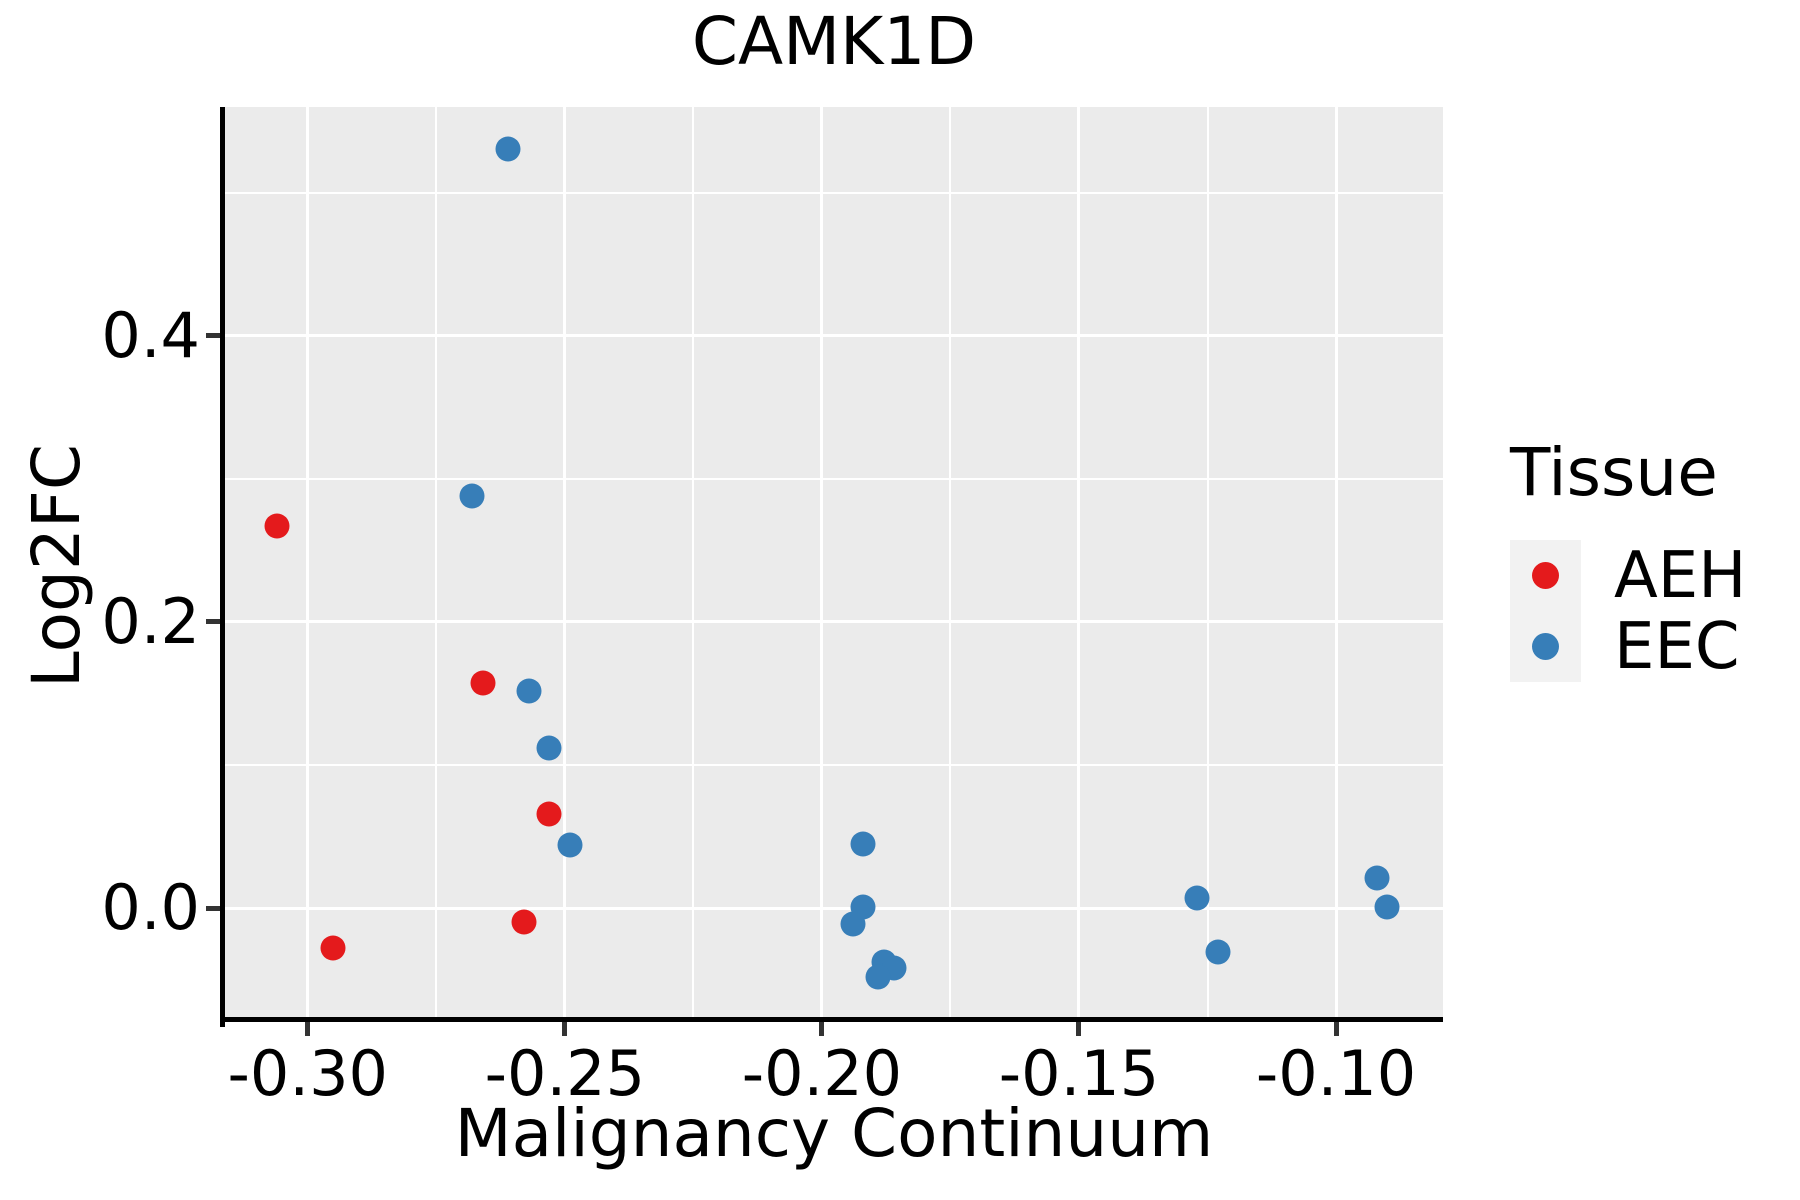 Image resolution: width=1800 pixels, height=1200 pixels. What do you see at coordinates (1614, 472) in the screenshot?
I see `legend-title: Tissue` at bounding box center [1614, 472].